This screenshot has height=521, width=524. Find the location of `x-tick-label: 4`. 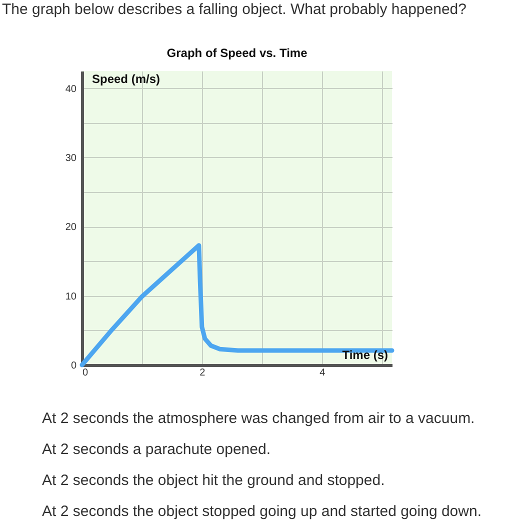

x-tick-label: 4 is located at coordinates (323, 373).